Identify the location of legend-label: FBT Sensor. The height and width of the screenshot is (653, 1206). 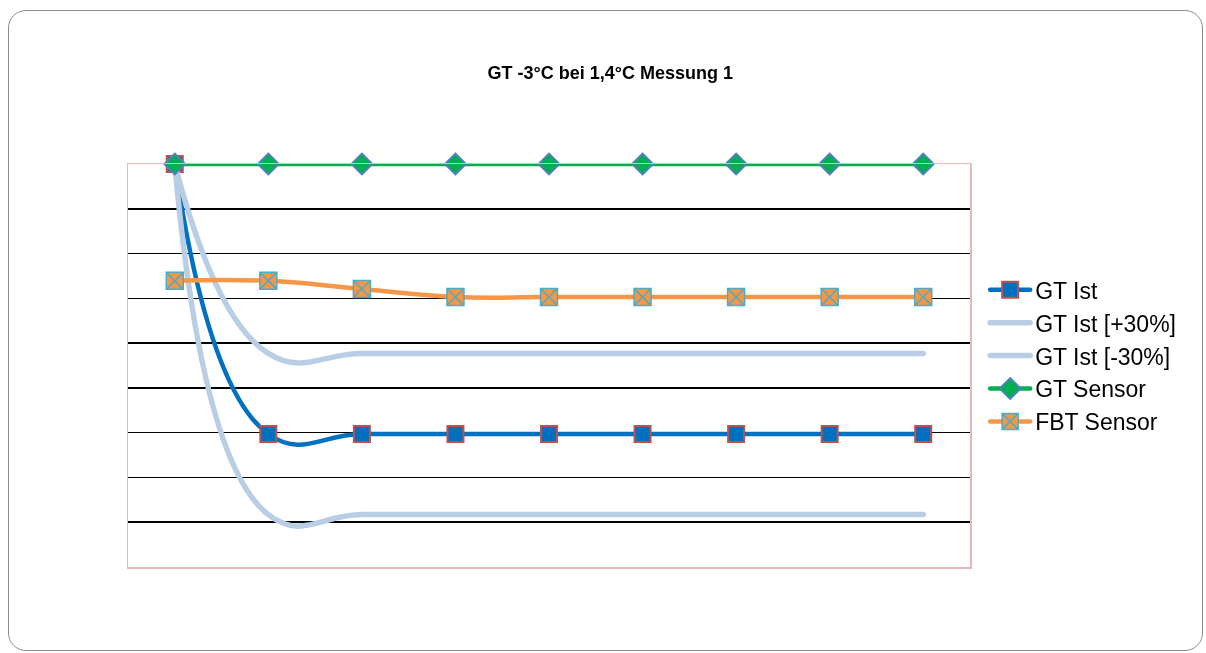
(1096, 422).